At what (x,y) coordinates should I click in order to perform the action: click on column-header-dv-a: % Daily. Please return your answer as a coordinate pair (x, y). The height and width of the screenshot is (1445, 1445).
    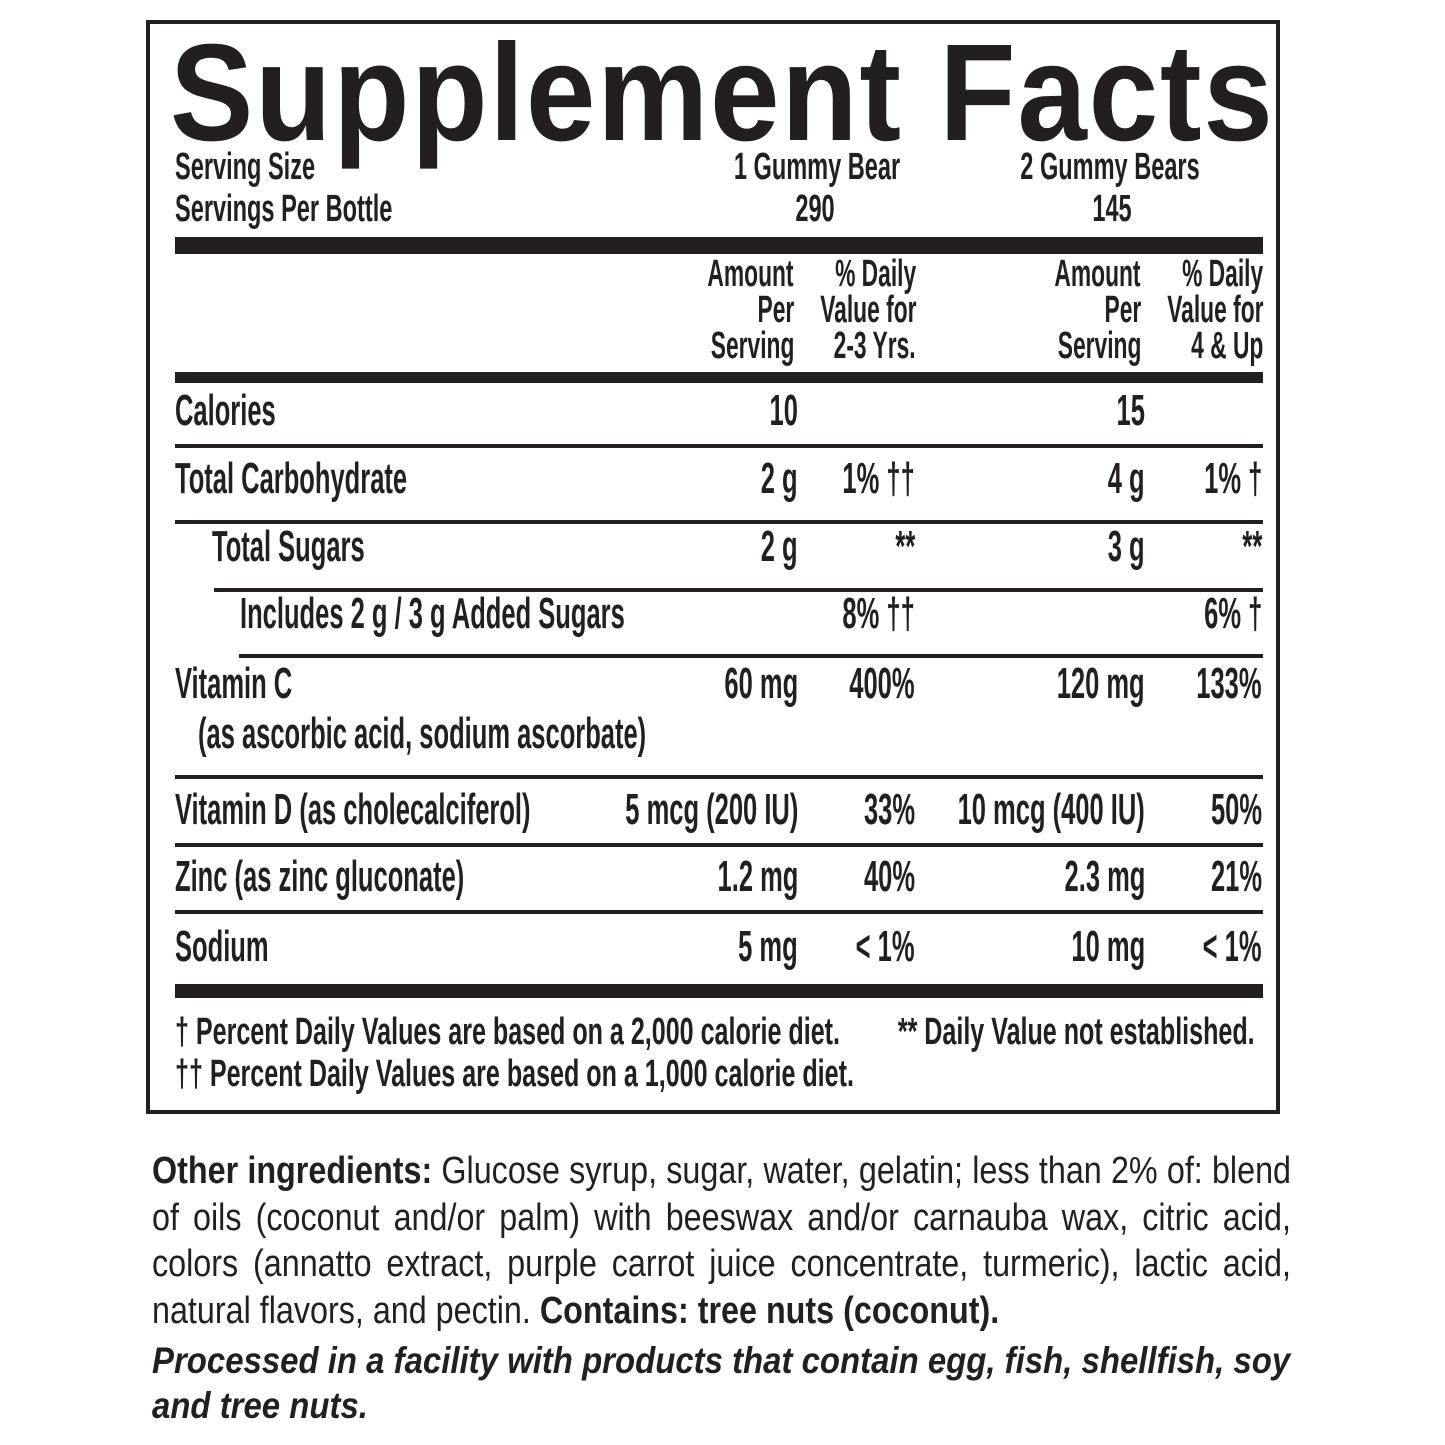
    Looking at the image, I should click on (875, 274).